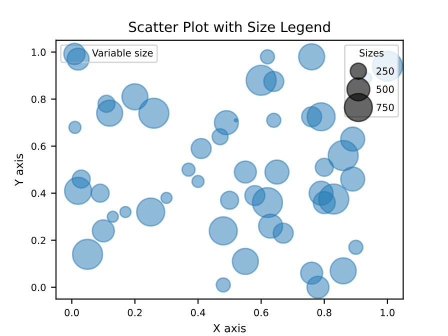 The image size is (448, 336). What do you see at coordinates (229, 28) in the screenshot?
I see `chart-title: Scatter Plot with Size Legend` at bounding box center [229, 28].